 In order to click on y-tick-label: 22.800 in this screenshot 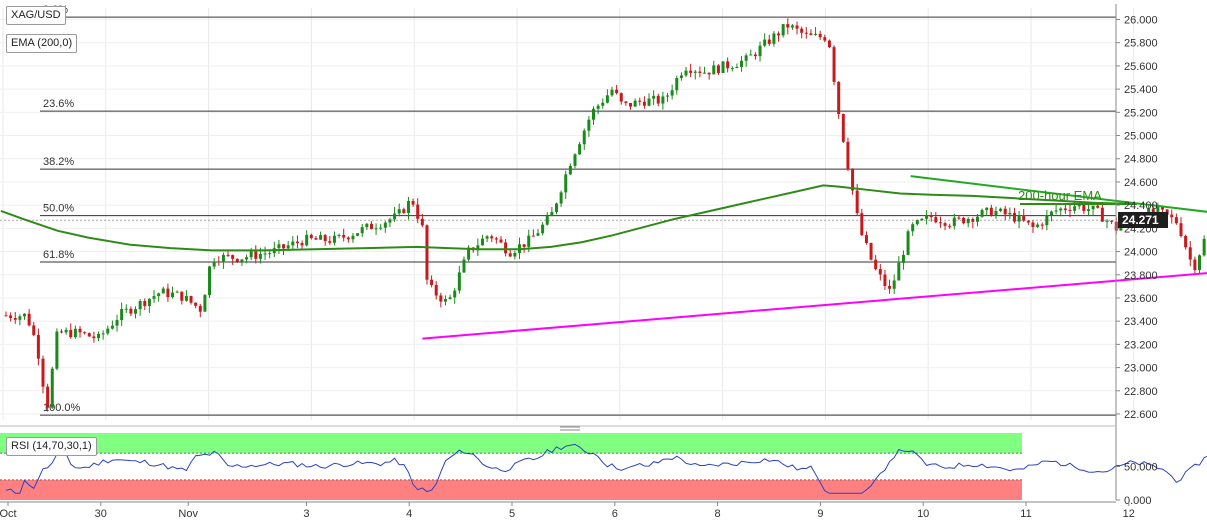, I will do `click(1141, 392)`.